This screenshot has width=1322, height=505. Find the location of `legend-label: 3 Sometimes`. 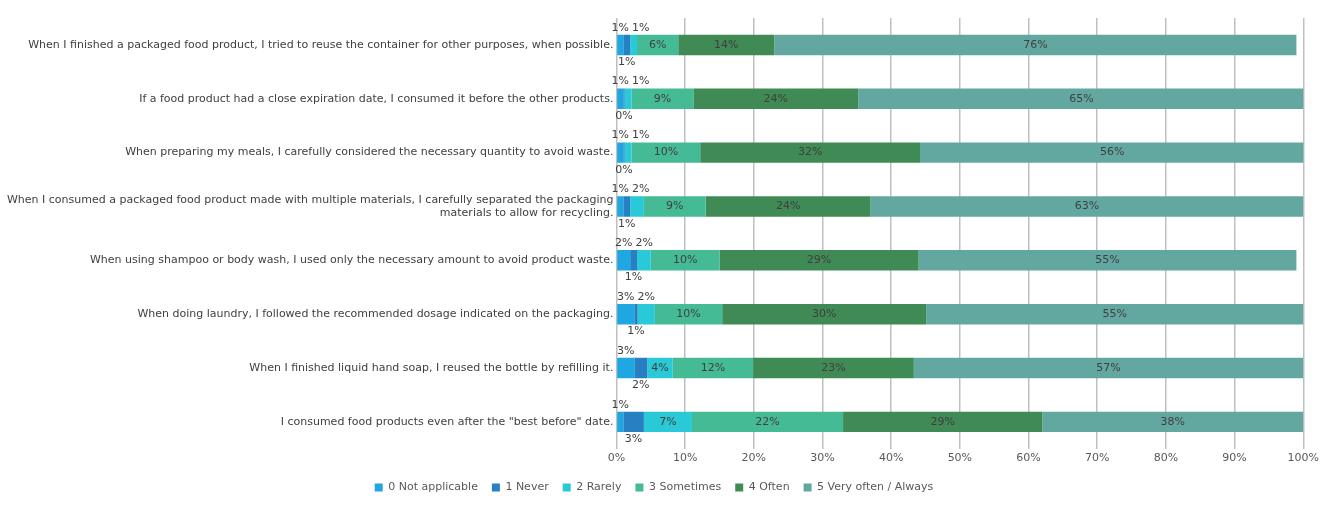

legend-label: 3 Sometimes is located at coordinates (685, 487).